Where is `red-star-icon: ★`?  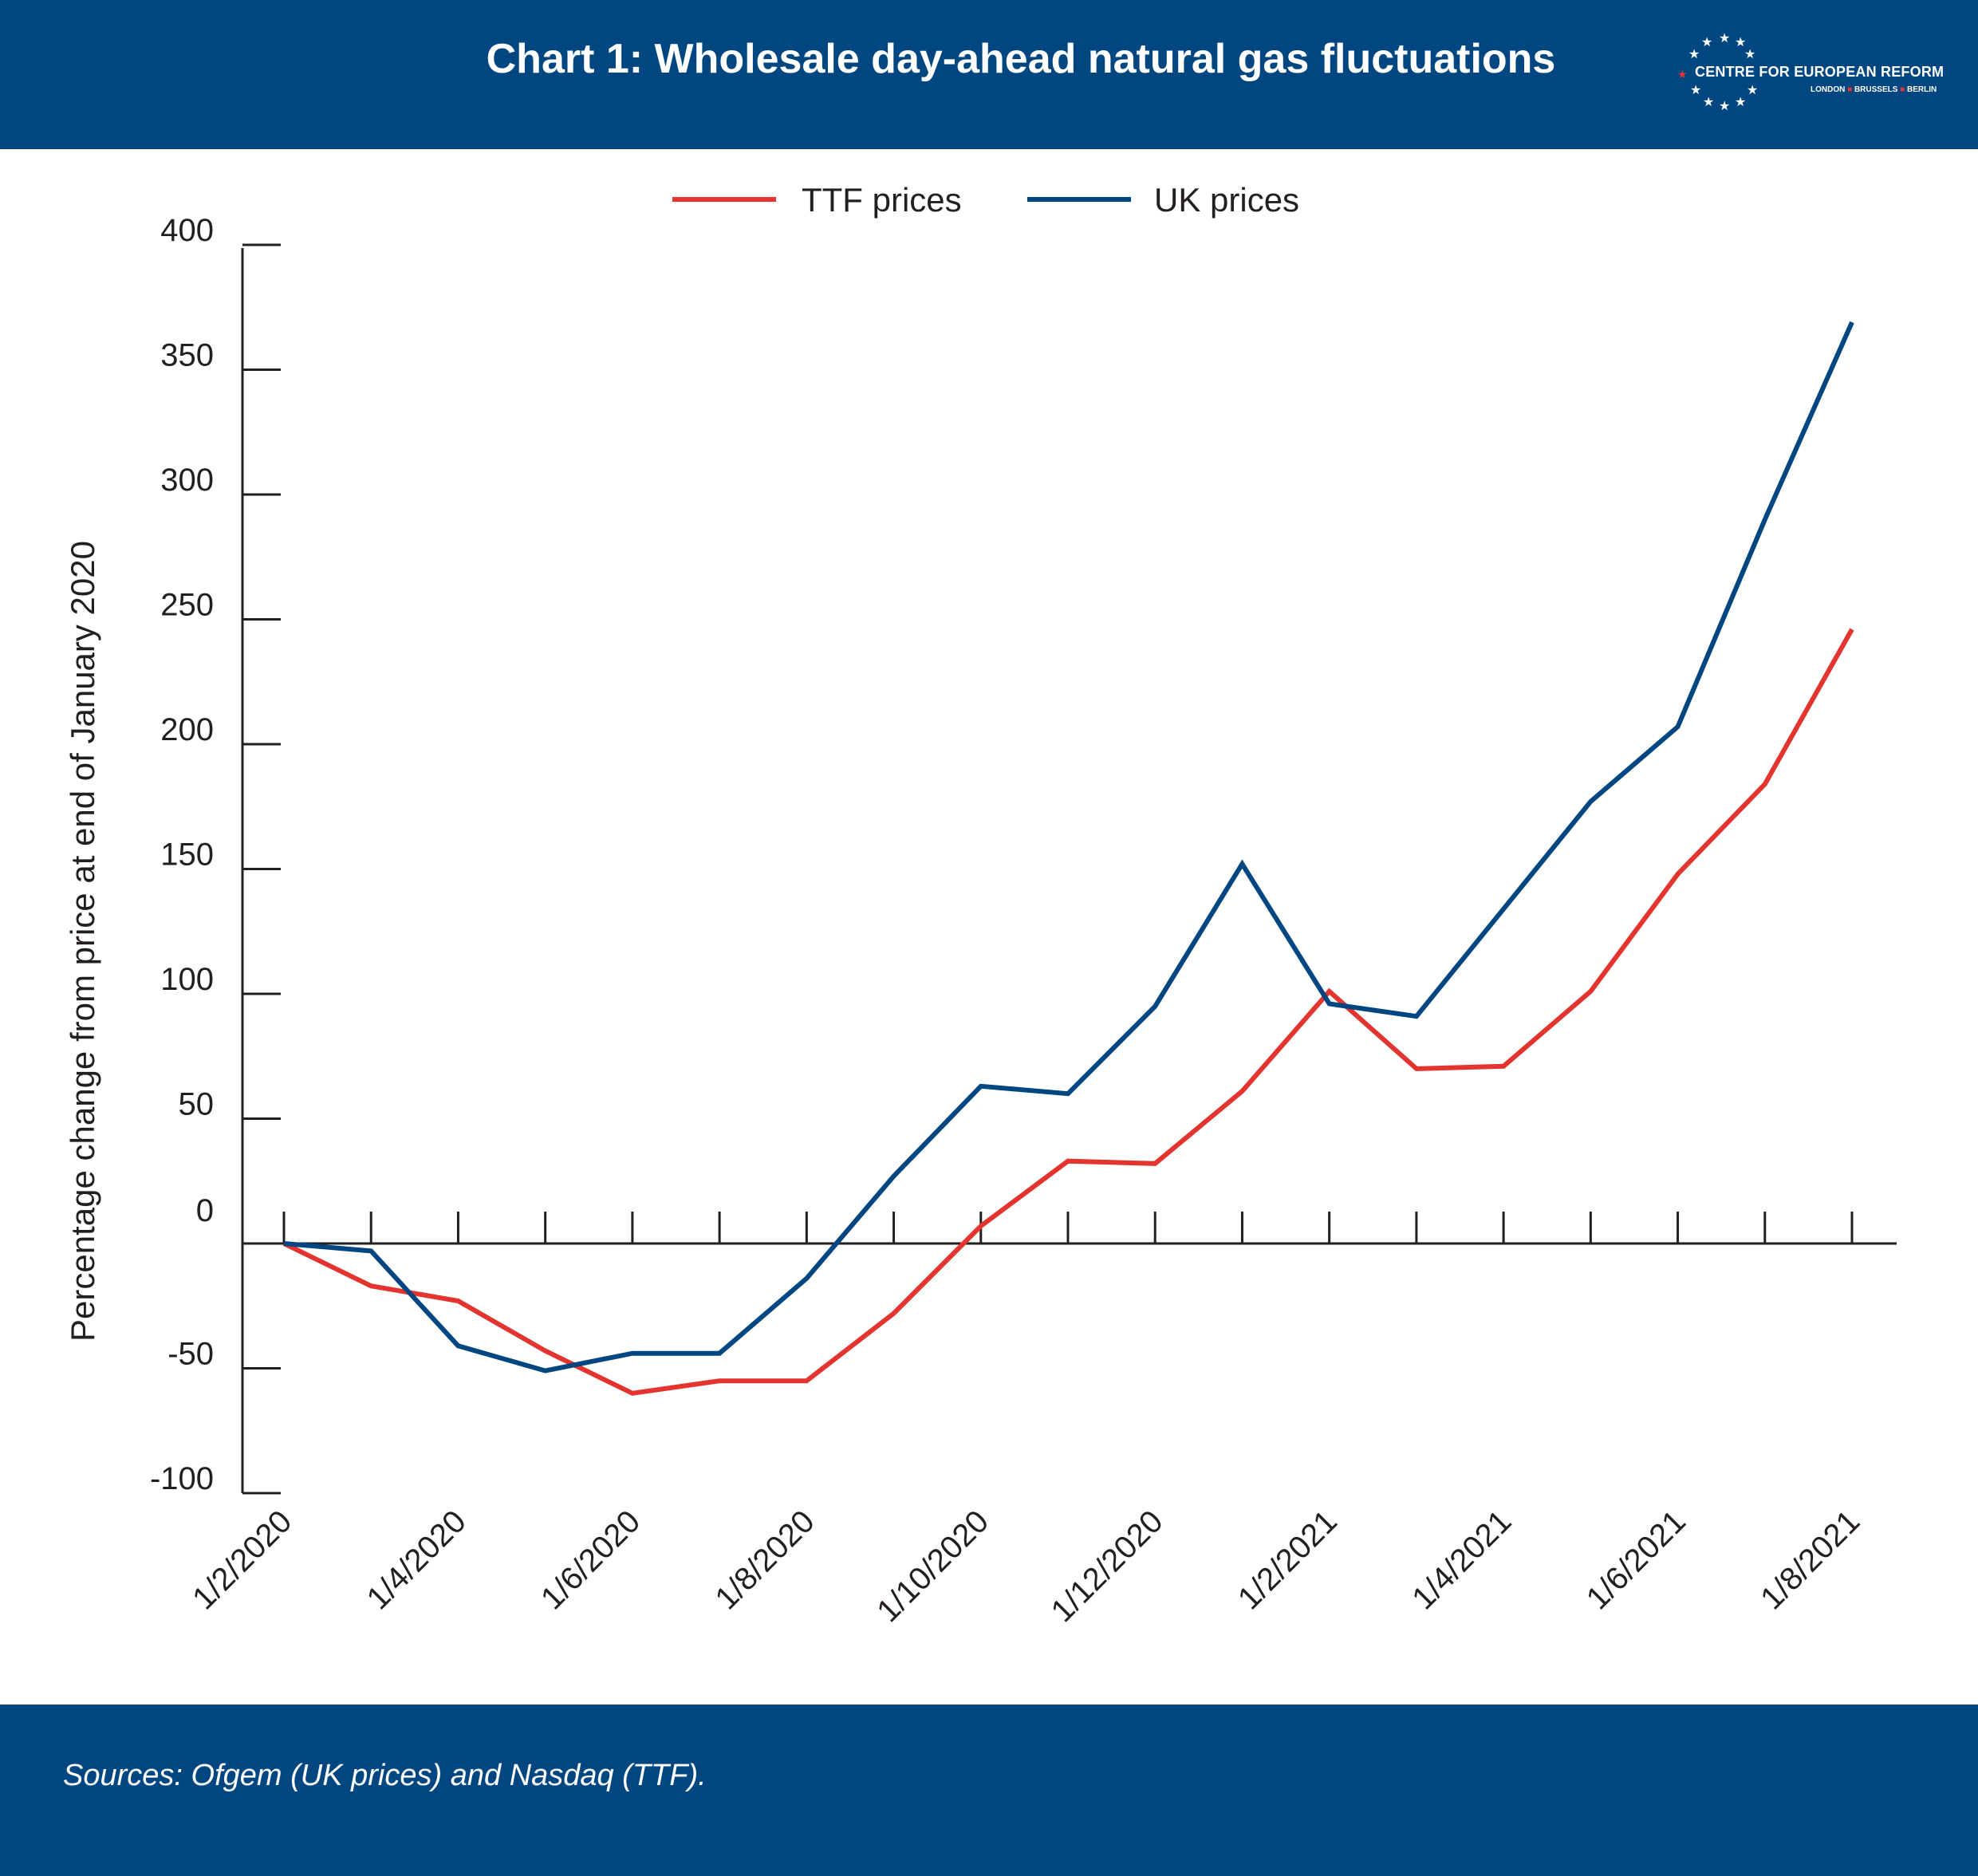 red-star-icon: ★ is located at coordinates (1682, 75).